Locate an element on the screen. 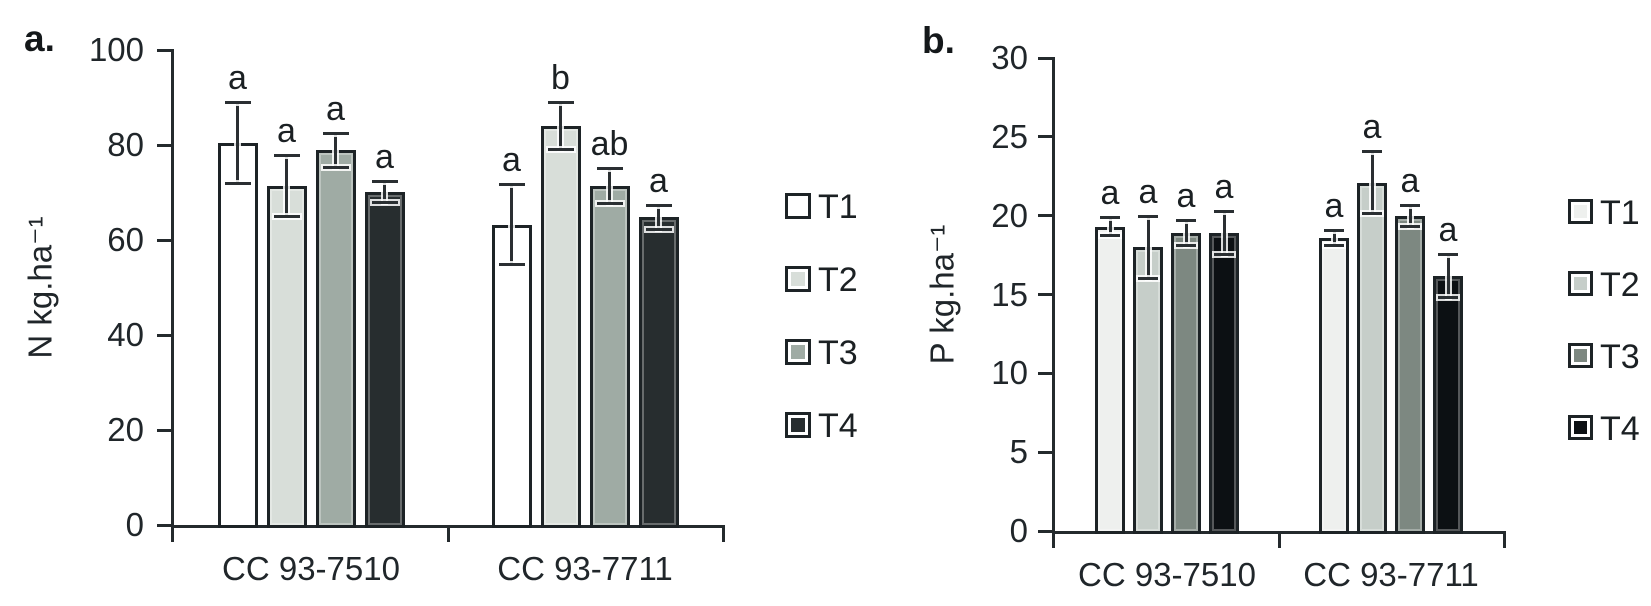 The height and width of the screenshot is (606, 1651). y-tick-label: 10 is located at coordinates (1009, 373).